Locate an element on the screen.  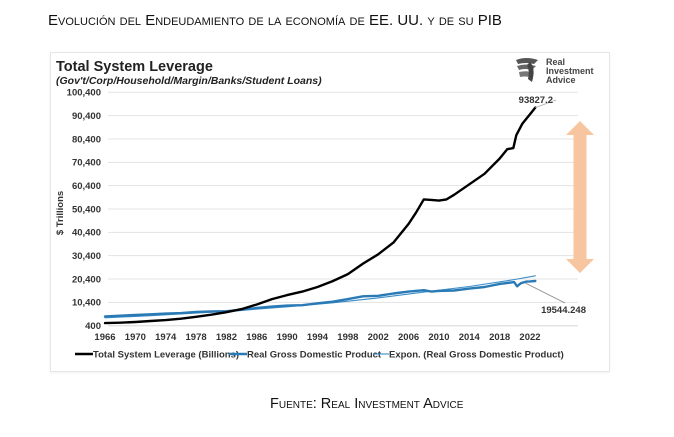
x-tick-label: 2010 is located at coordinates (438, 337).